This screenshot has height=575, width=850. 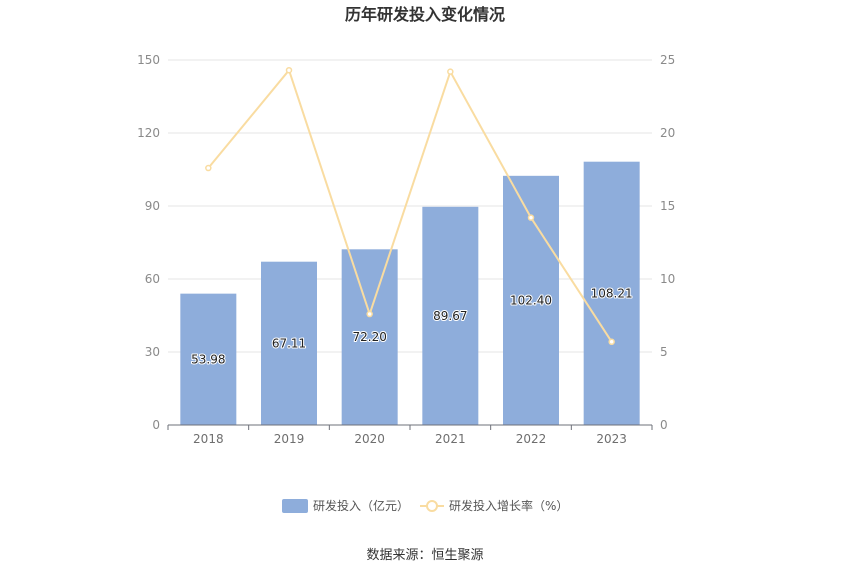 What do you see at coordinates (432, 506) in the screenshot?
I see `legend-line-marker` at bounding box center [432, 506].